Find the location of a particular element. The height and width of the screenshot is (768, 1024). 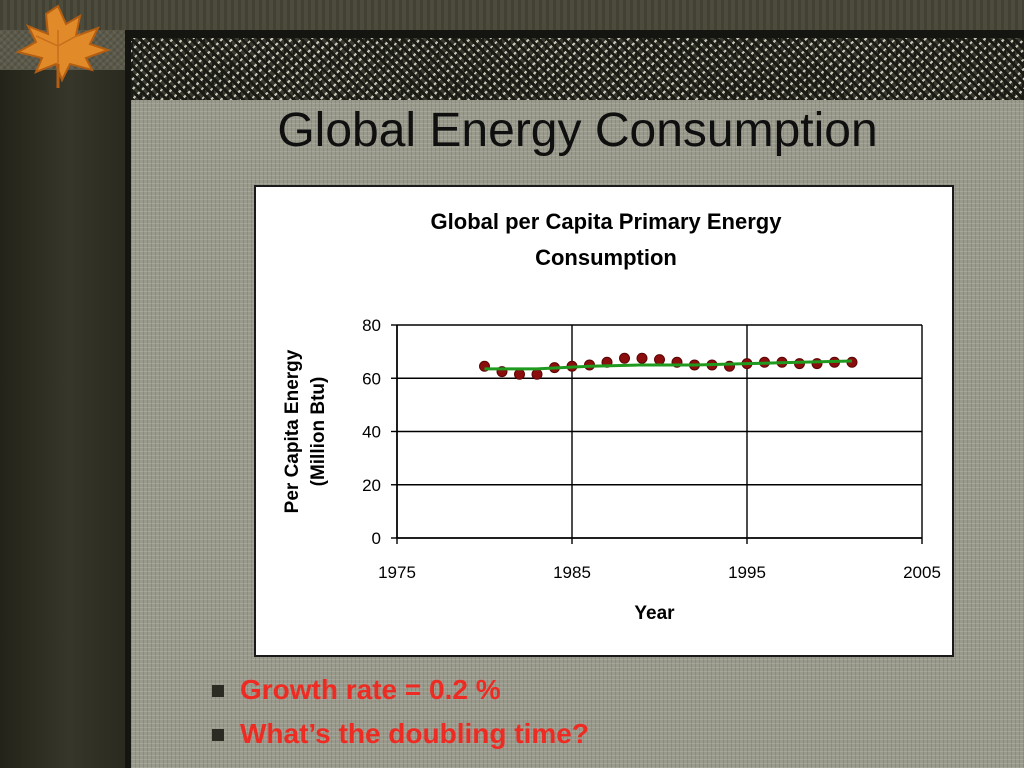

y-tick-label: 40 is located at coordinates (371, 432).